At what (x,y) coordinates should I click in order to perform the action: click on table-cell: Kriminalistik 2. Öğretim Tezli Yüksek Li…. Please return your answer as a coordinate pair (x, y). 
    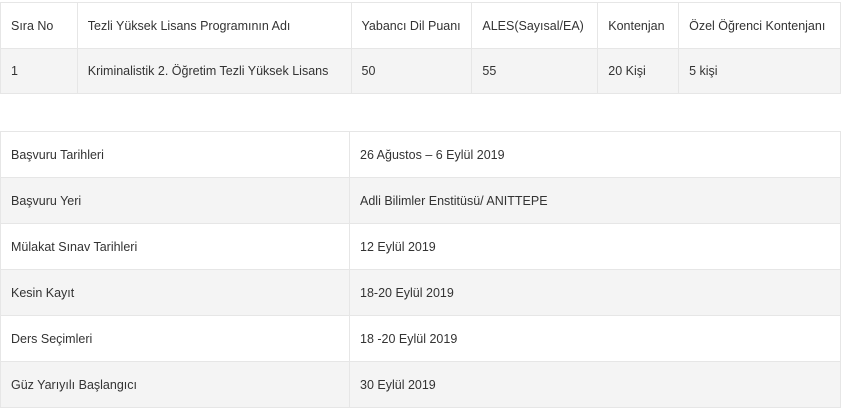
    Looking at the image, I should click on (214, 71).